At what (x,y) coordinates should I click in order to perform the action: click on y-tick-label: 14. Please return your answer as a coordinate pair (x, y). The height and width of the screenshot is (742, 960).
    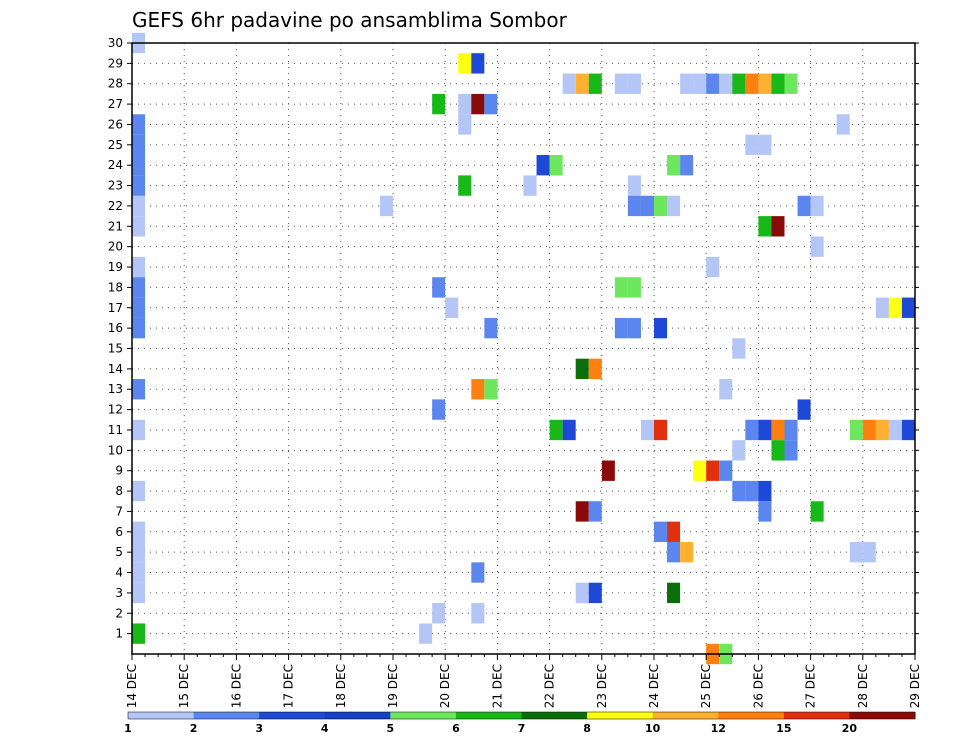
    Looking at the image, I should click on (115, 369).